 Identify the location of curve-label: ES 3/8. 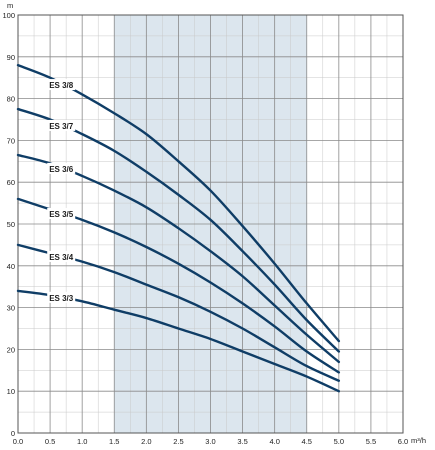
(61, 85).